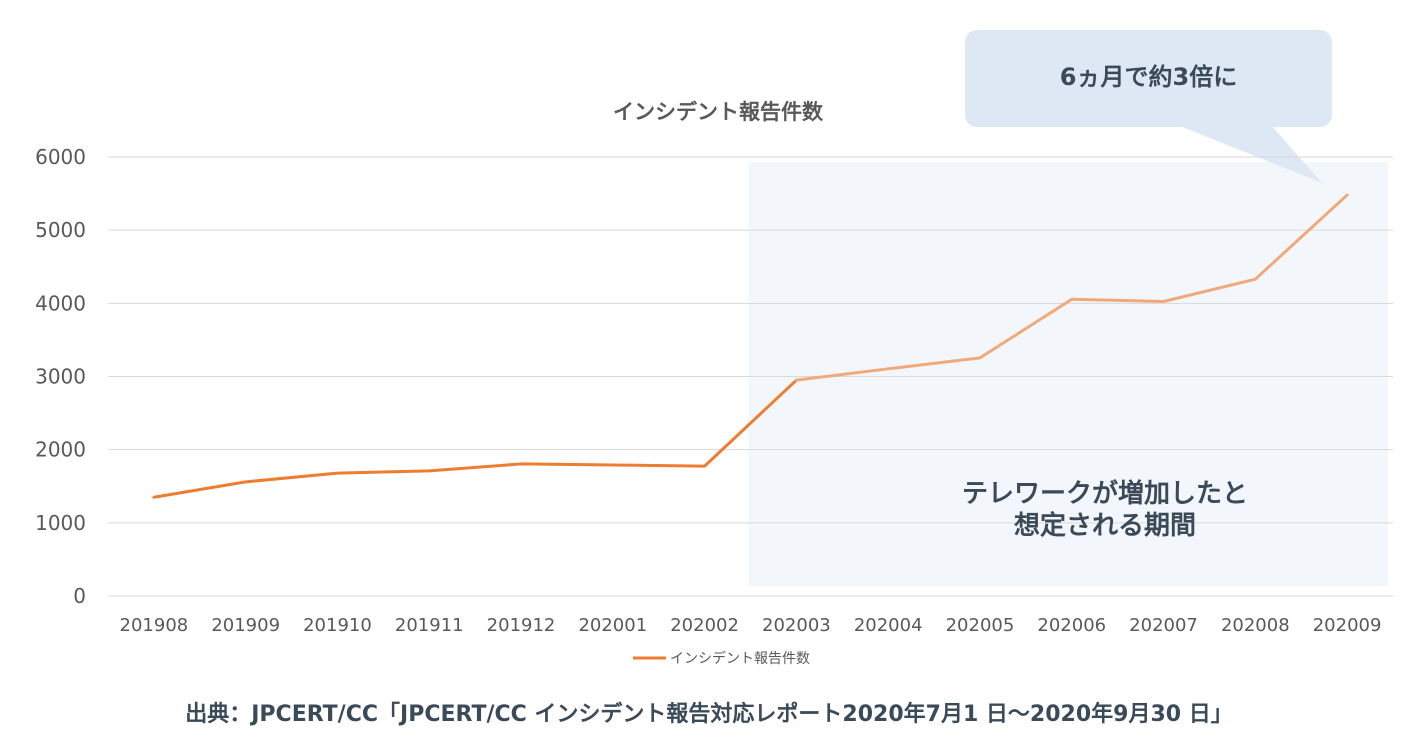  What do you see at coordinates (888, 625) in the screenshot?
I see `x-tick-label: 202004` at bounding box center [888, 625].